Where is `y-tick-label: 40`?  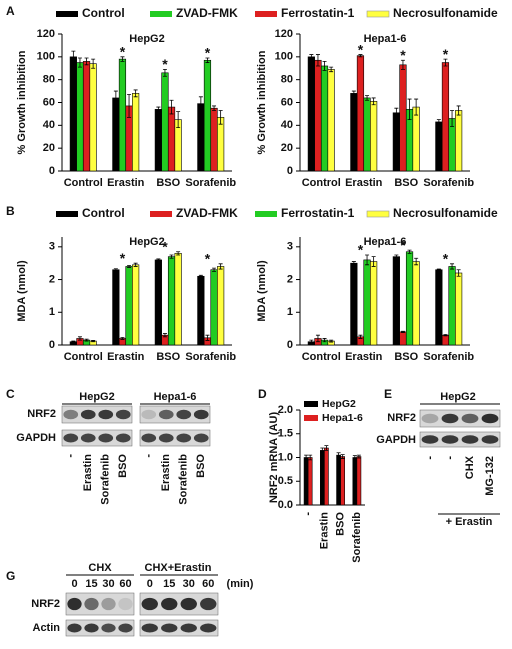
y-tick-label: 40 is located at coordinates (49, 125).